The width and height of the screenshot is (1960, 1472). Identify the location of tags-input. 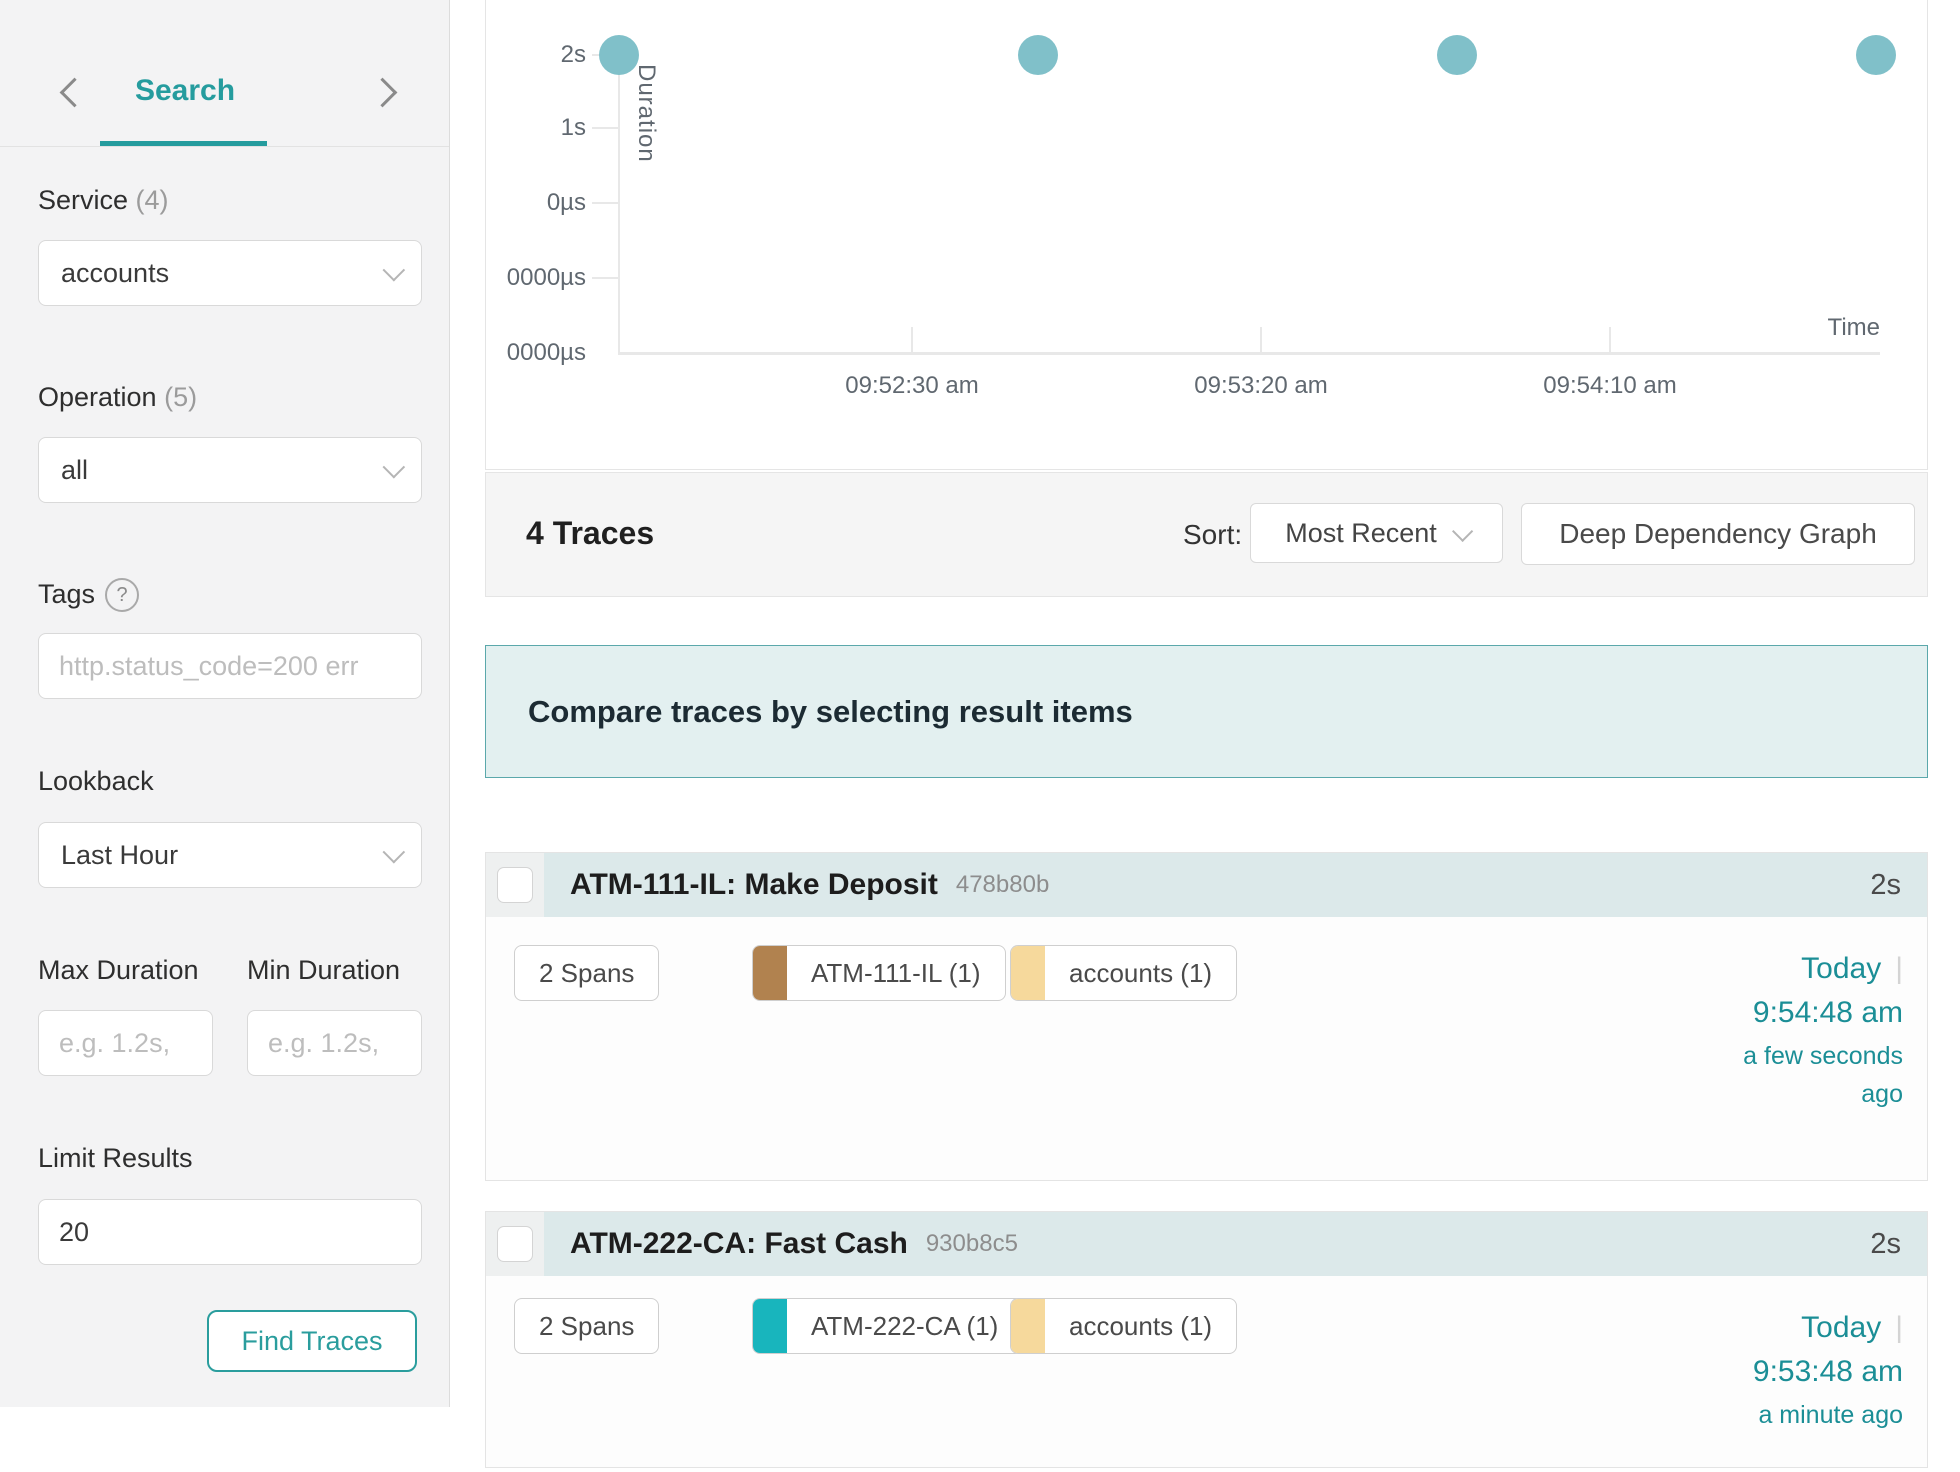
(230, 666).